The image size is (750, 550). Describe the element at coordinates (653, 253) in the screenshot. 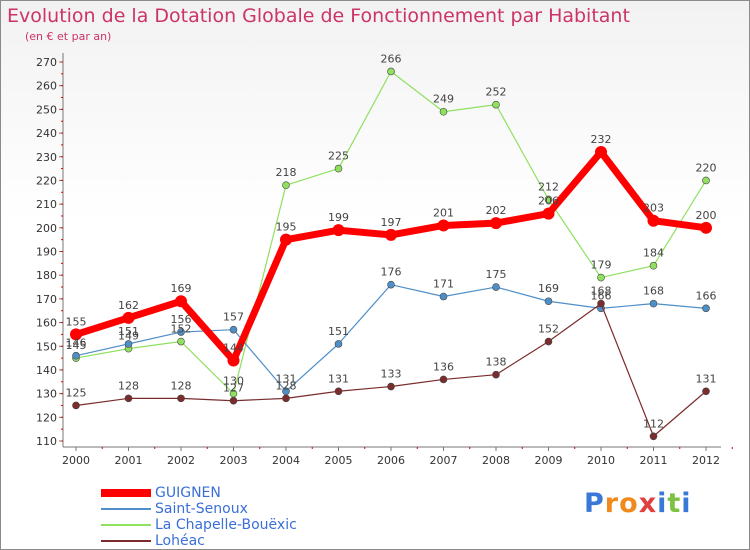

I see `data-label: 184` at that location.